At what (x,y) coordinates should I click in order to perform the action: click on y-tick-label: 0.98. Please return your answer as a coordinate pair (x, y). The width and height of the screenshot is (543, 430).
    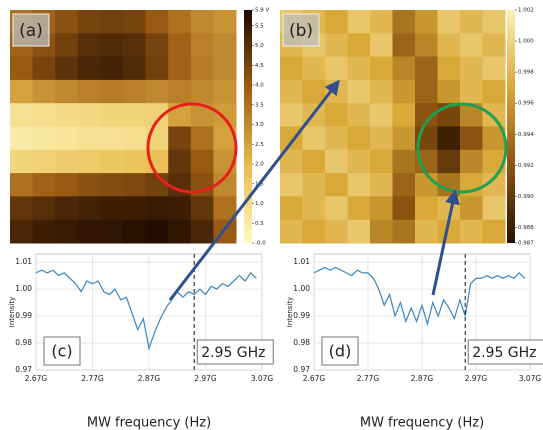
    Looking at the image, I should click on (23, 342).